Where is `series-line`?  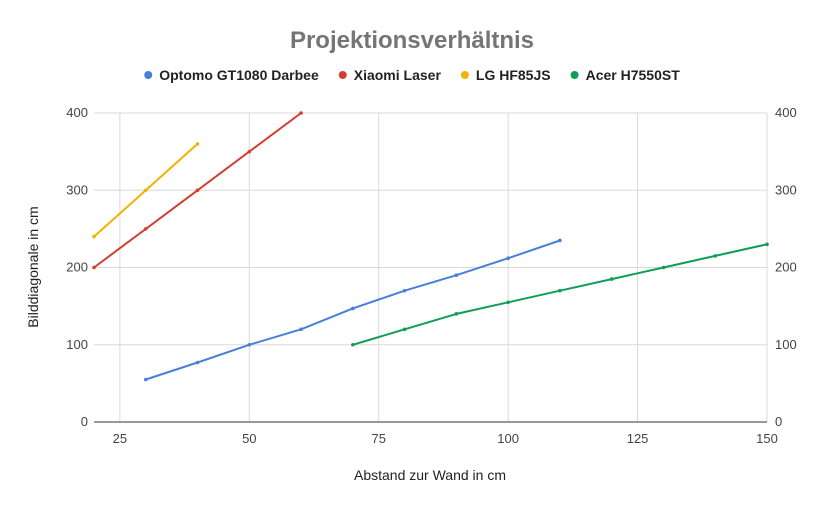 series-line is located at coordinates (560, 294).